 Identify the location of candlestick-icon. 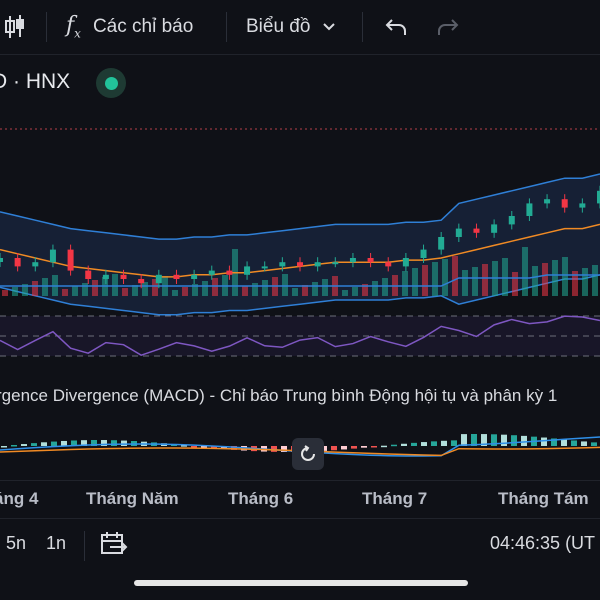
(15, 27).